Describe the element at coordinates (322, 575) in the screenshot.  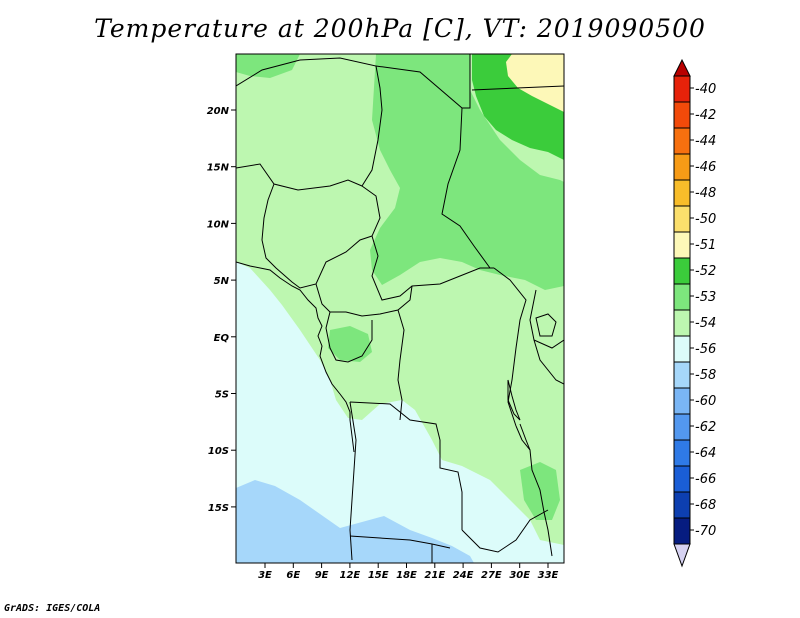
I see `lon-label: 9E` at that location.